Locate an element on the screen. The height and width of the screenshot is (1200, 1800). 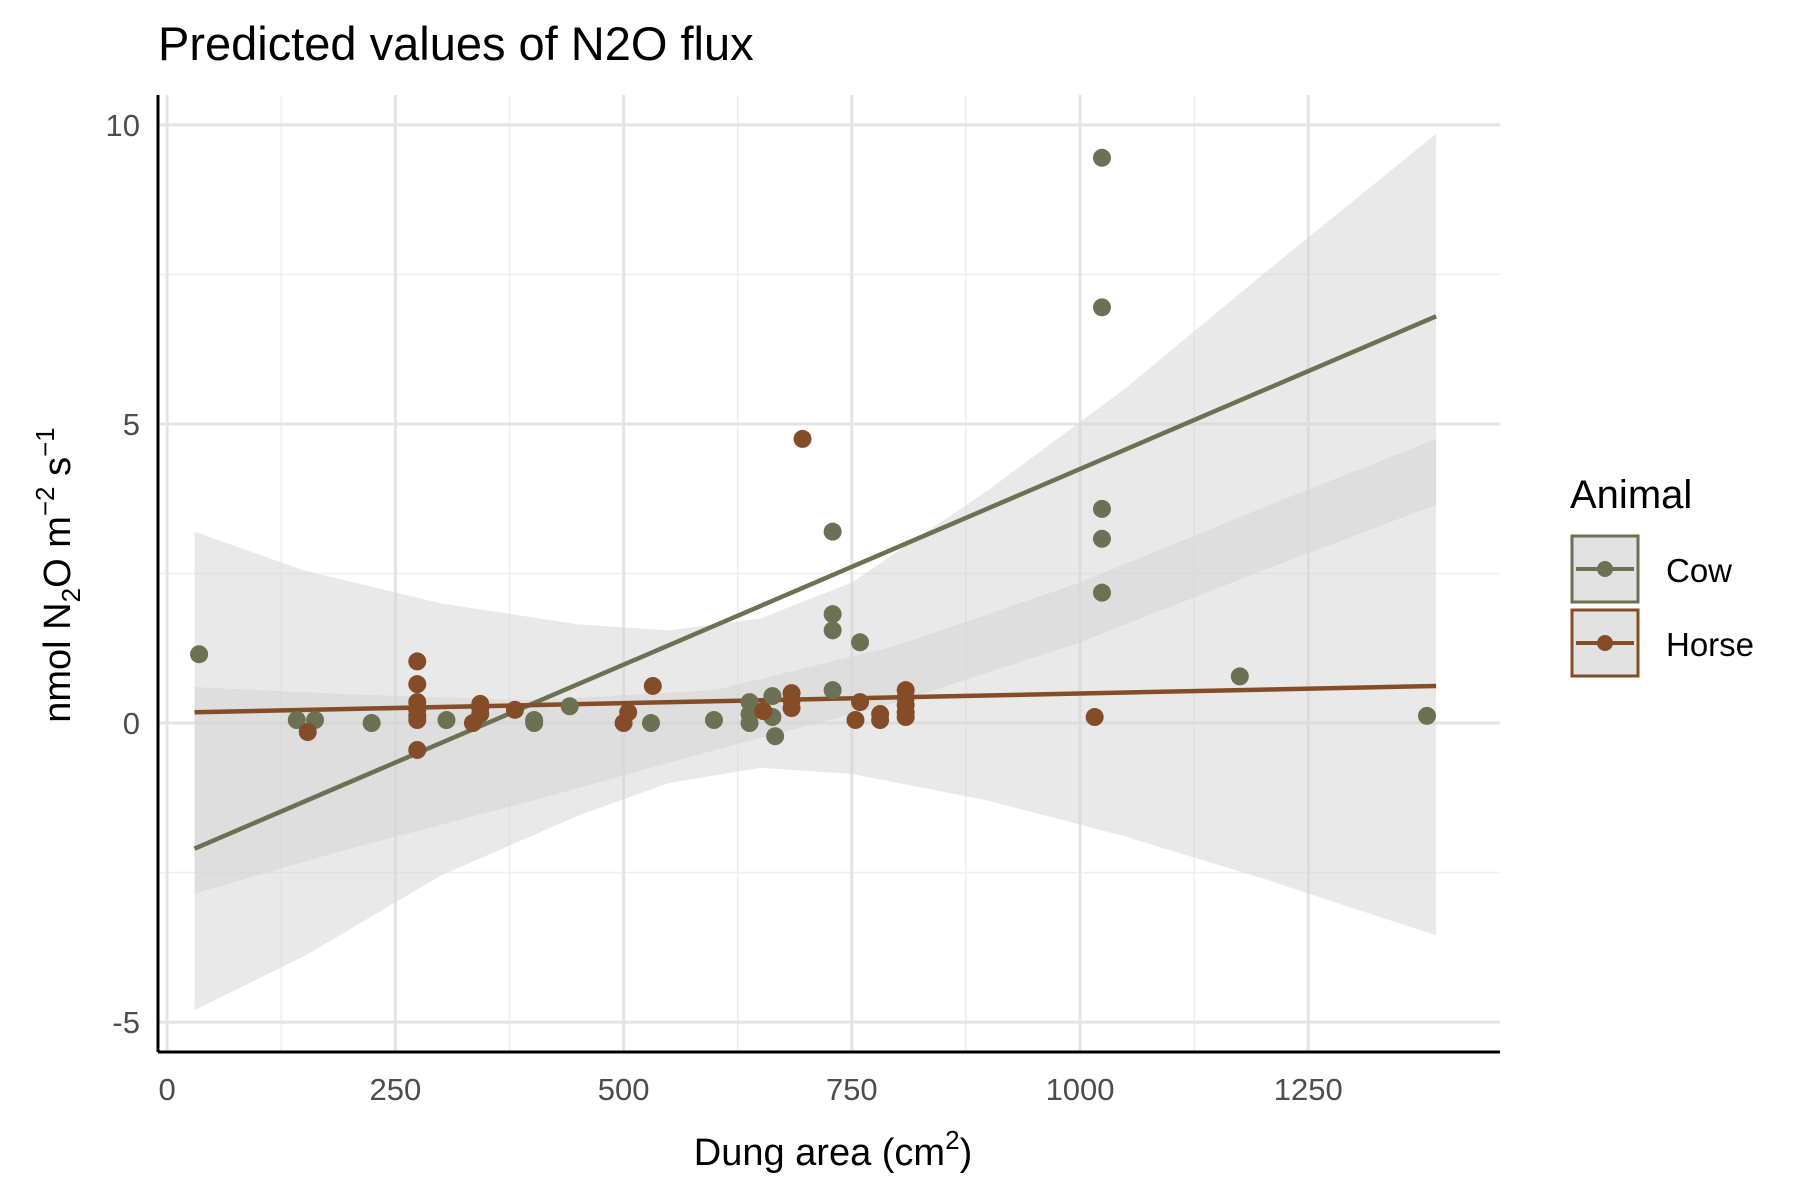
x-axis-title: Dung area (cm2) is located at coordinates (833, 1149).